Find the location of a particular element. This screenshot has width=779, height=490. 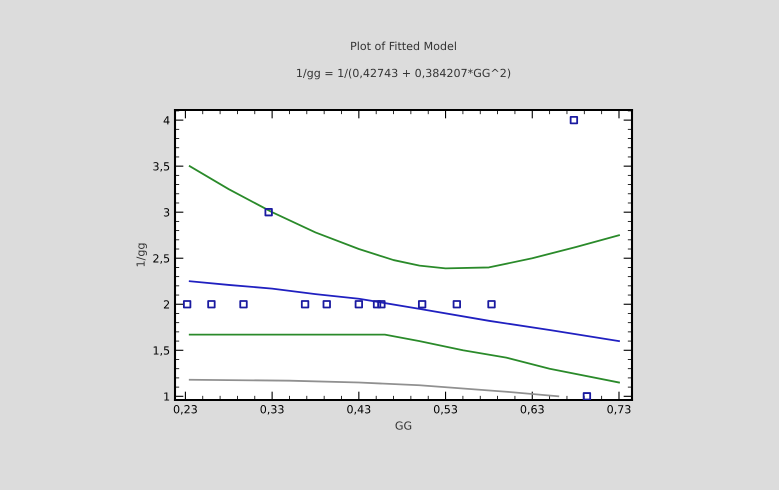

y-tick-label: 4 is located at coordinates (167, 120).